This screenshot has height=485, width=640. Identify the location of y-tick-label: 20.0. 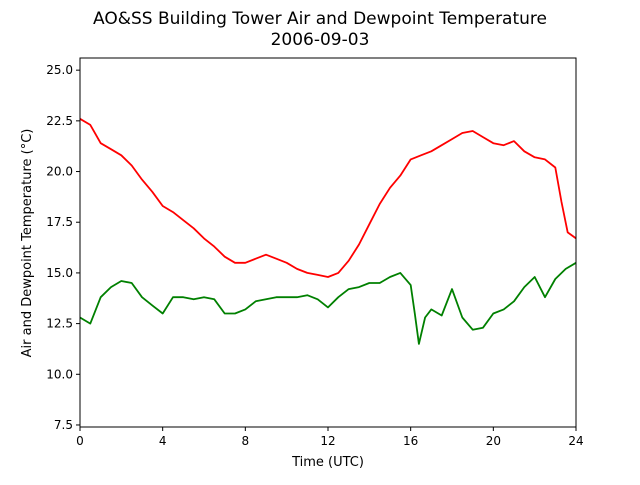
(59, 172).